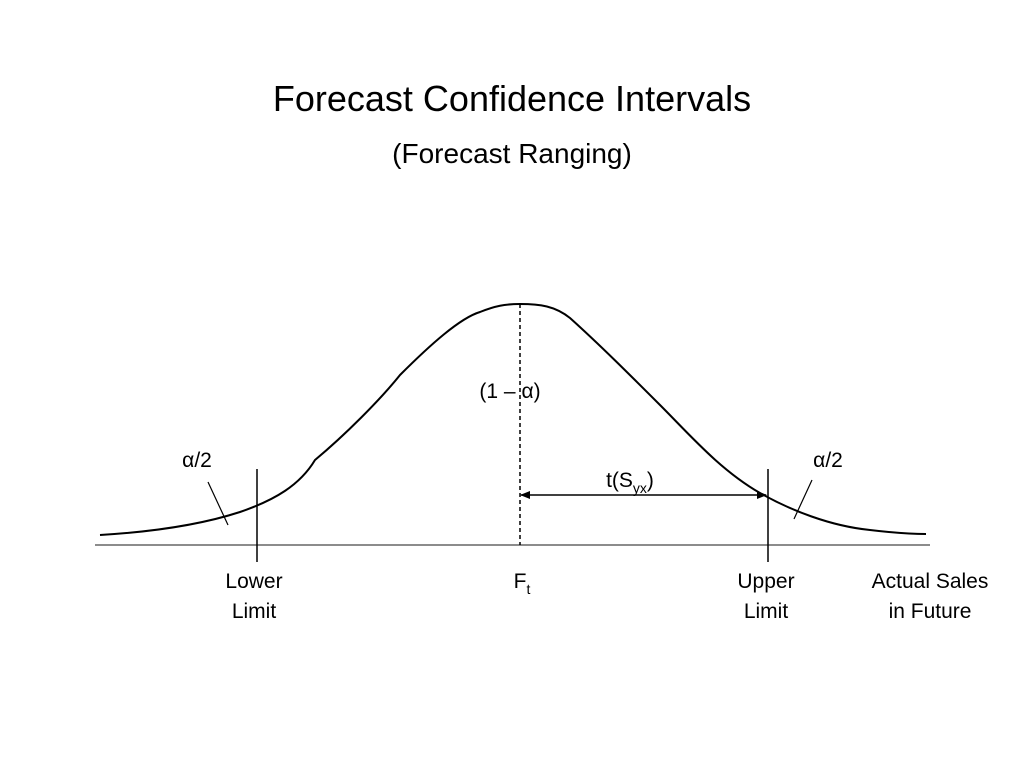 The height and width of the screenshot is (768, 1024). I want to click on interval-label-close: ), so click(650, 480).